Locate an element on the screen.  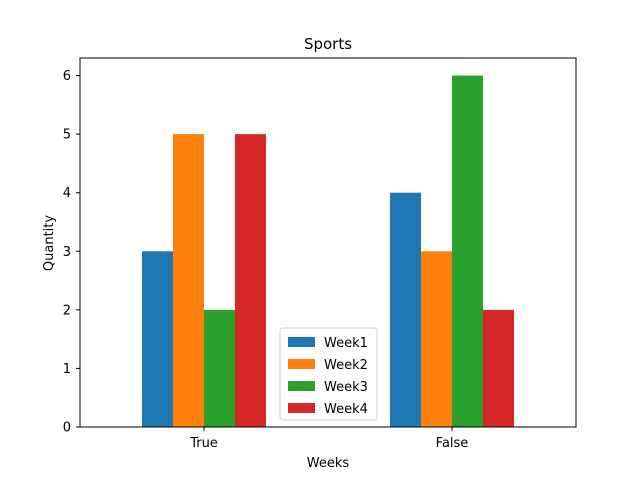
legend-swatch-week2 is located at coordinates (301, 364).